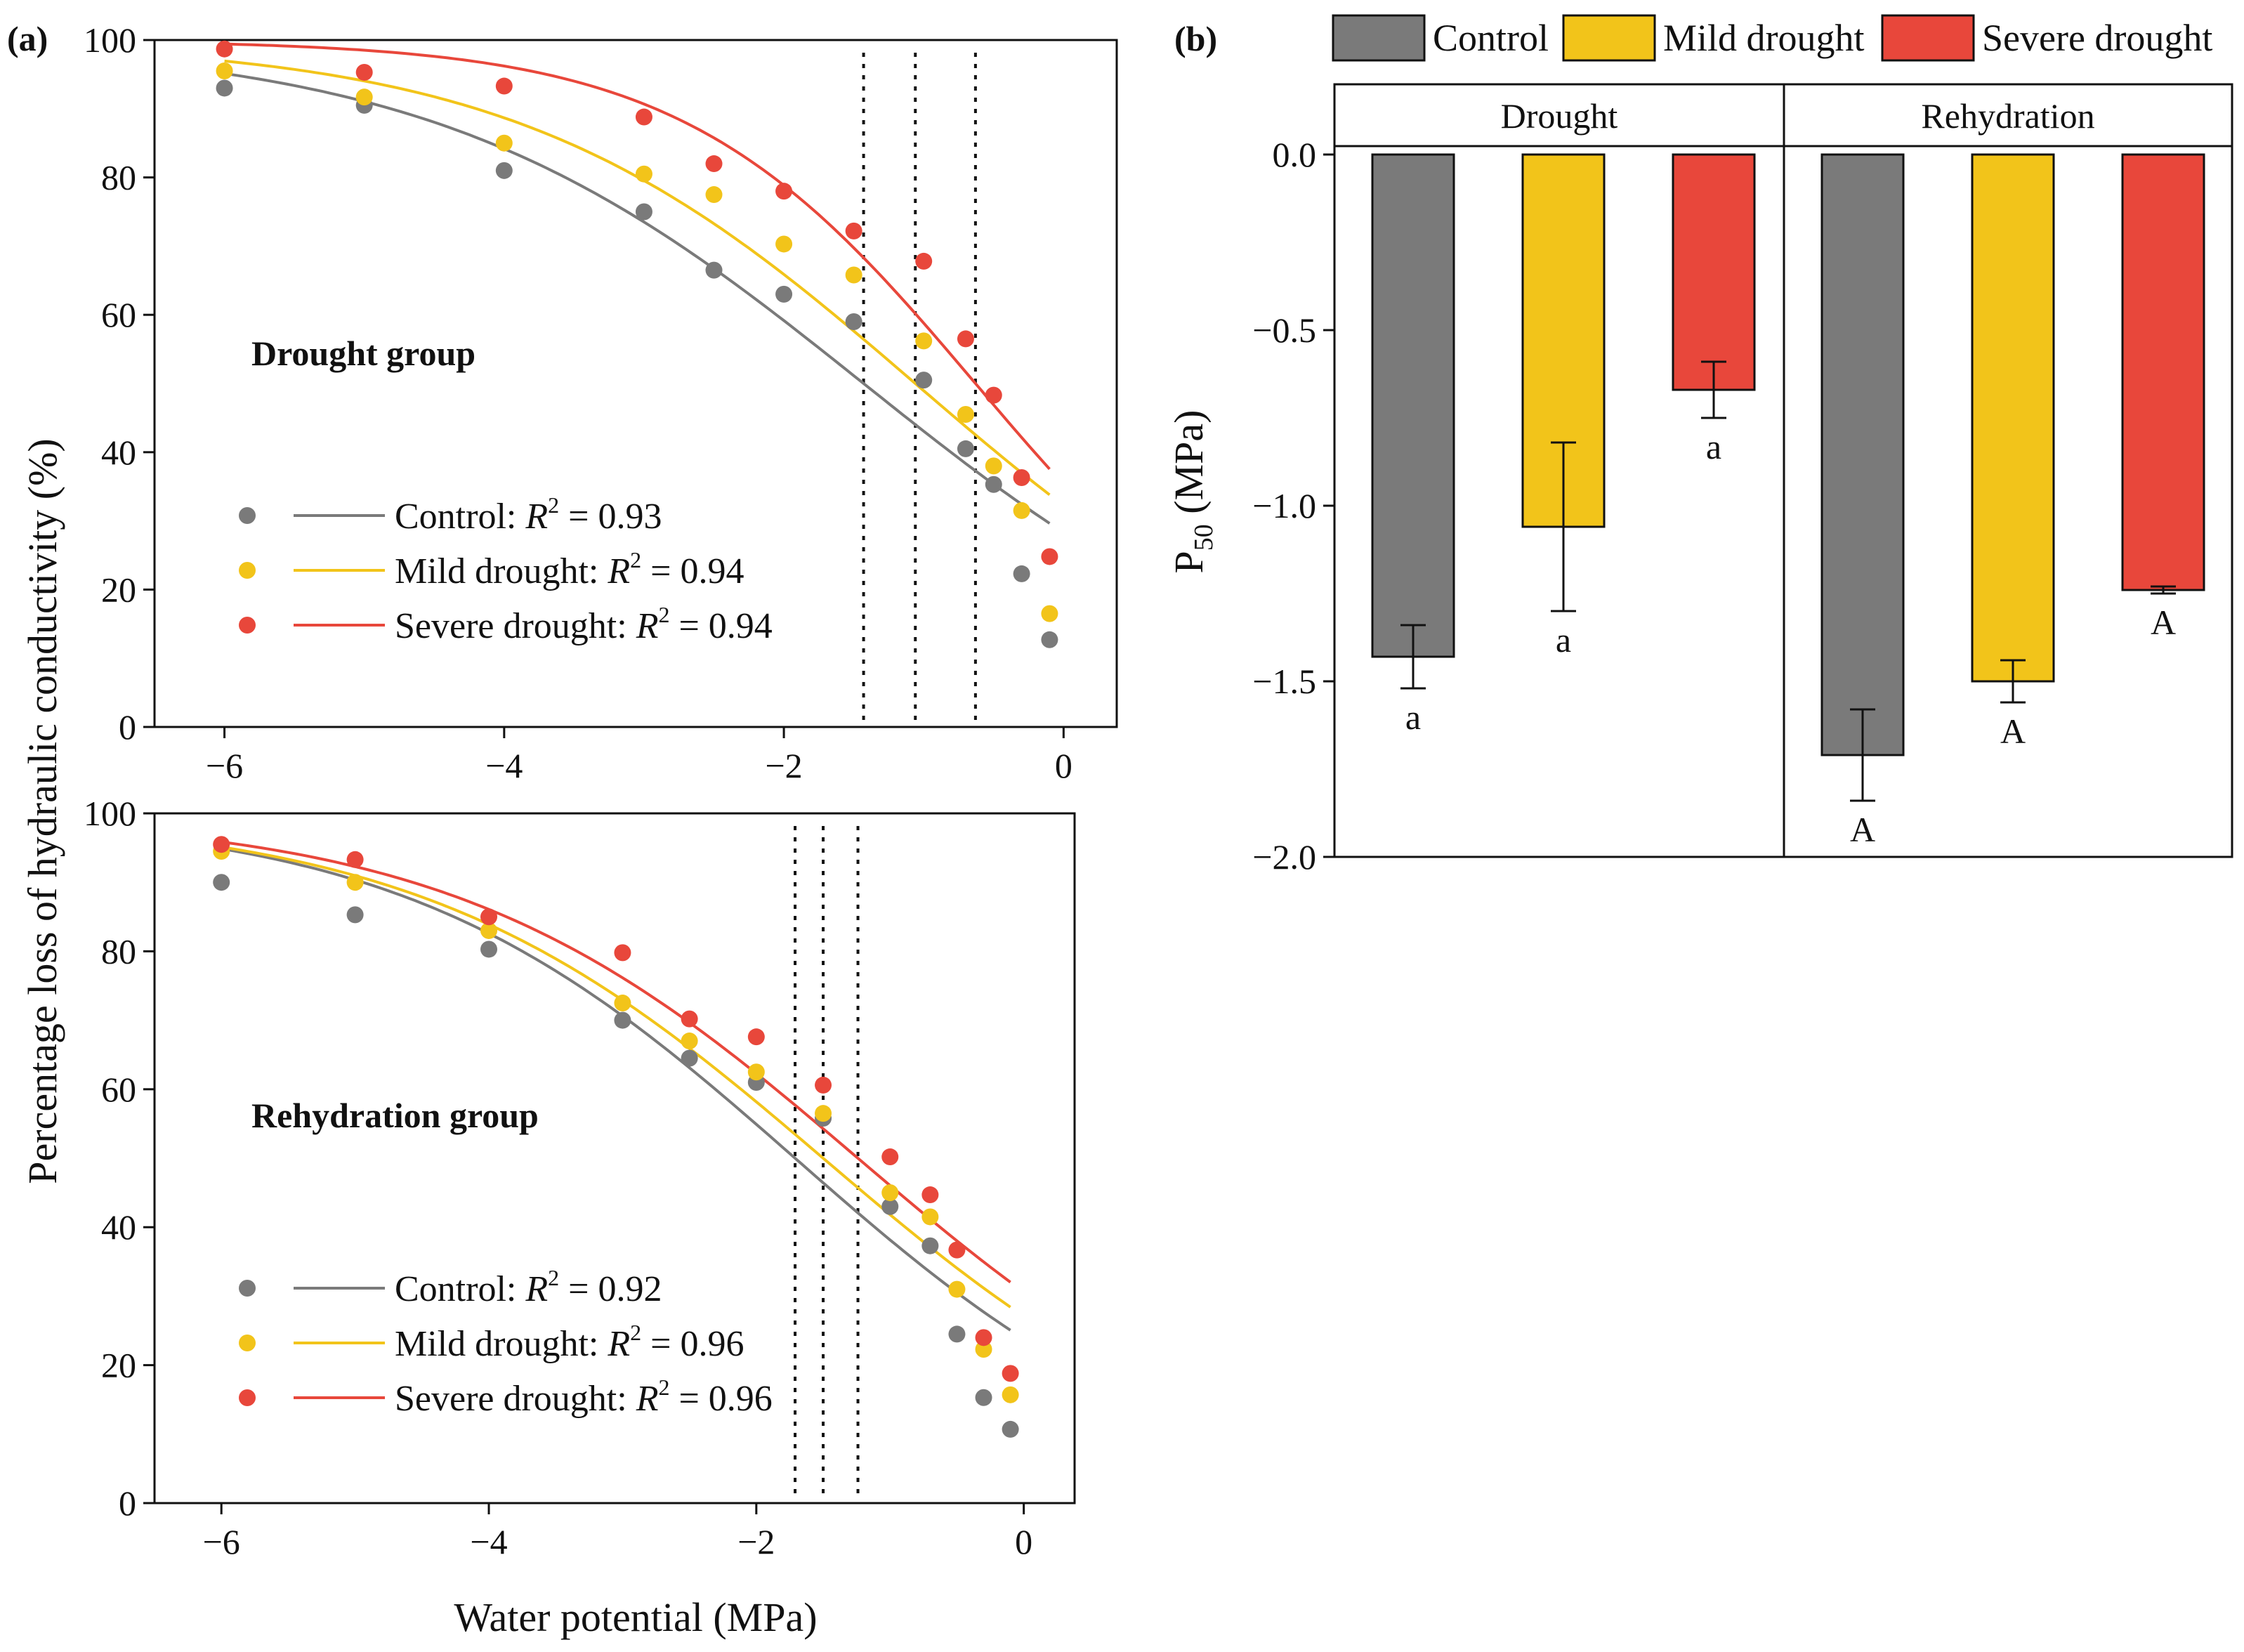 This screenshot has height=1652, width=2244. What do you see at coordinates (110, 813) in the screenshot?
I see `y-tick-label: 100` at bounding box center [110, 813].